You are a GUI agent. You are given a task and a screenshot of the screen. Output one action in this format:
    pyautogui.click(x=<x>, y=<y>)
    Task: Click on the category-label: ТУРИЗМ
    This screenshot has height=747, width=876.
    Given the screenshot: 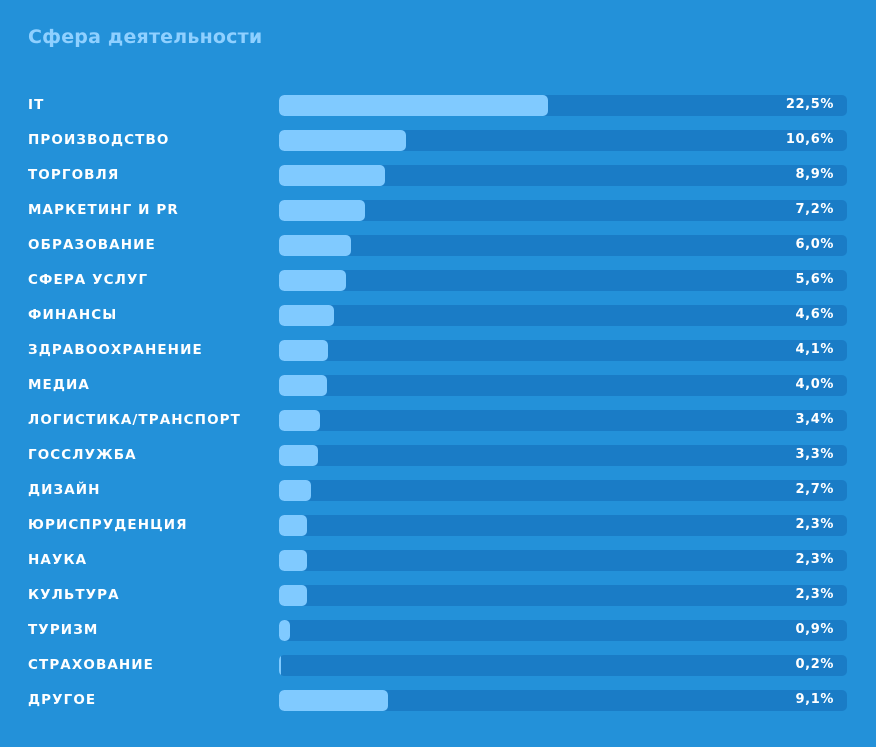 What is the action you would take?
    pyautogui.click(x=63, y=630)
    